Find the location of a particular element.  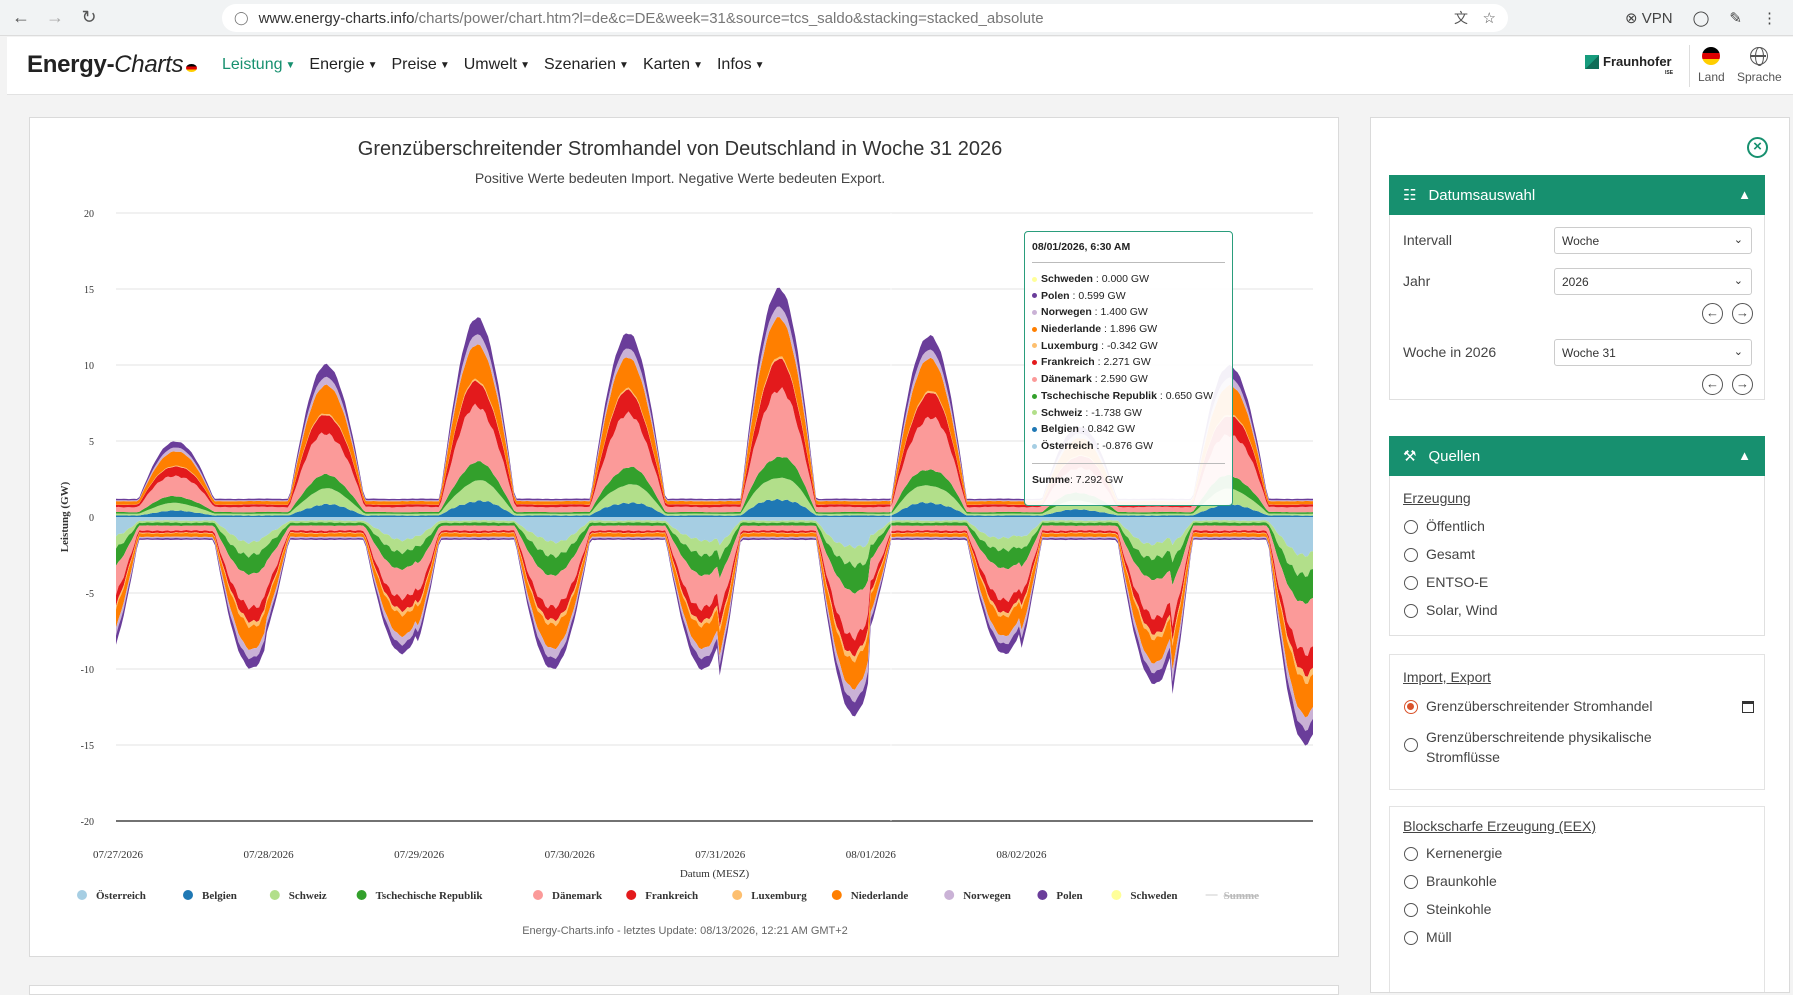

menu-label: Umwelt is located at coordinates (490, 64).